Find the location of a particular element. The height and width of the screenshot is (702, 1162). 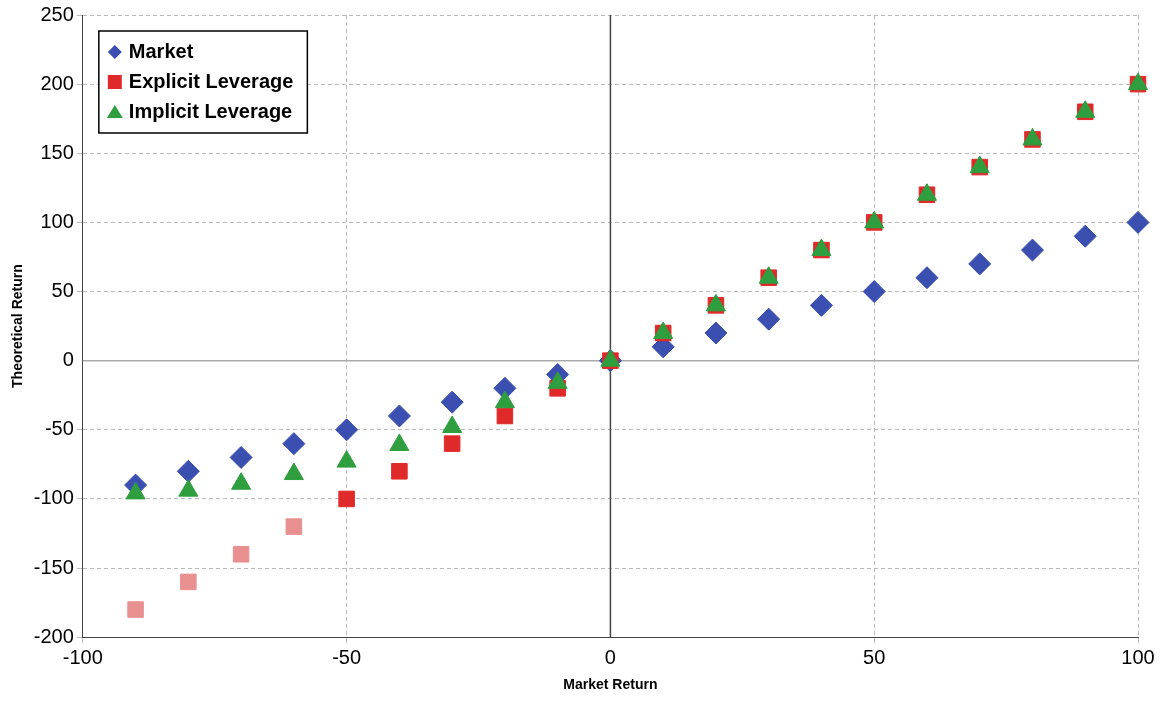

y-tick-label: 50 is located at coordinates (62, 290).